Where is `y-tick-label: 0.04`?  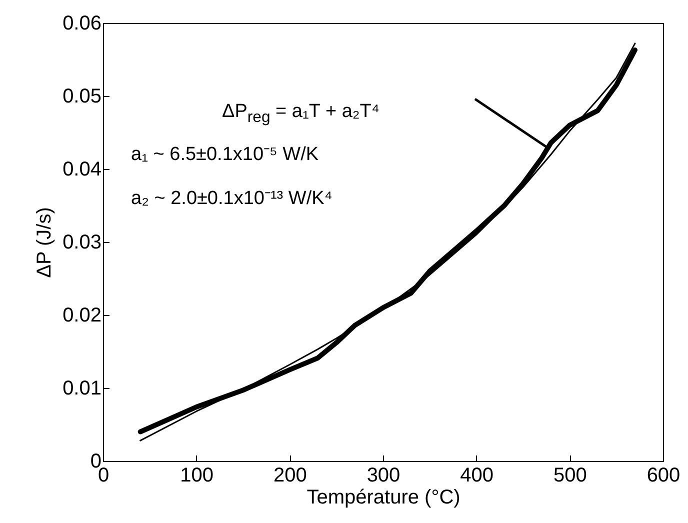 y-tick-label: 0.04 is located at coordinates (82, 169).